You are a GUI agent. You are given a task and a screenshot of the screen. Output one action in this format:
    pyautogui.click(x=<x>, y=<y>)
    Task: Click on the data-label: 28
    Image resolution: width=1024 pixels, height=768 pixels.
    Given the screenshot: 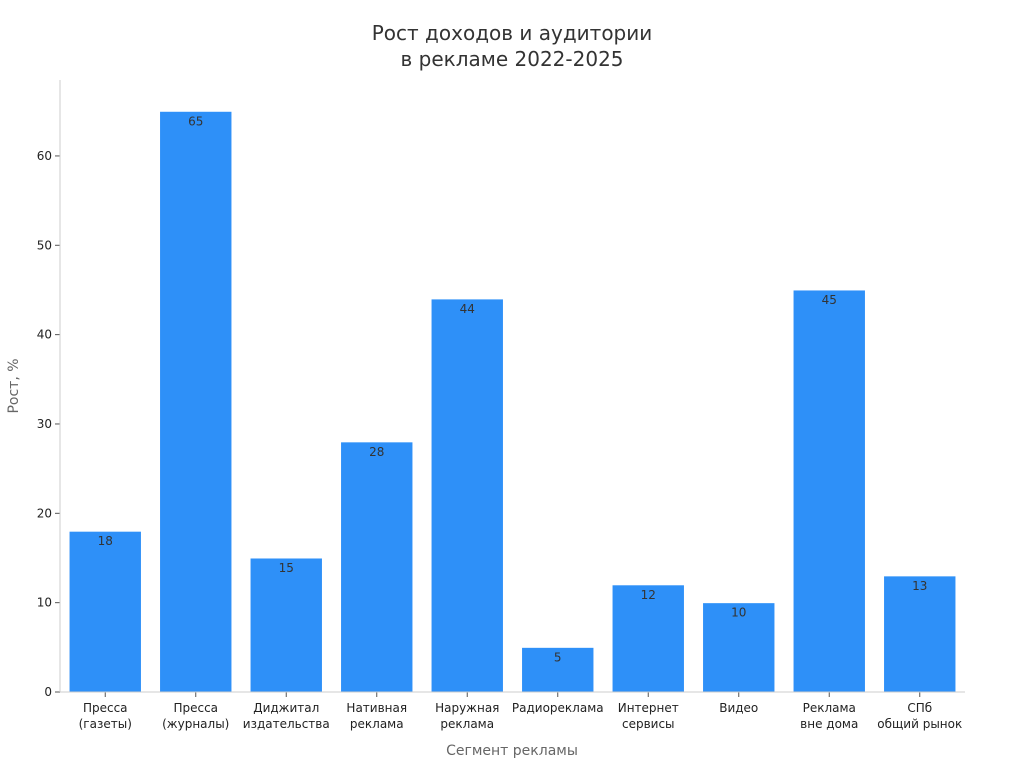 What is the action you would take?
    pyautogui.click(x=376, y=452)
    